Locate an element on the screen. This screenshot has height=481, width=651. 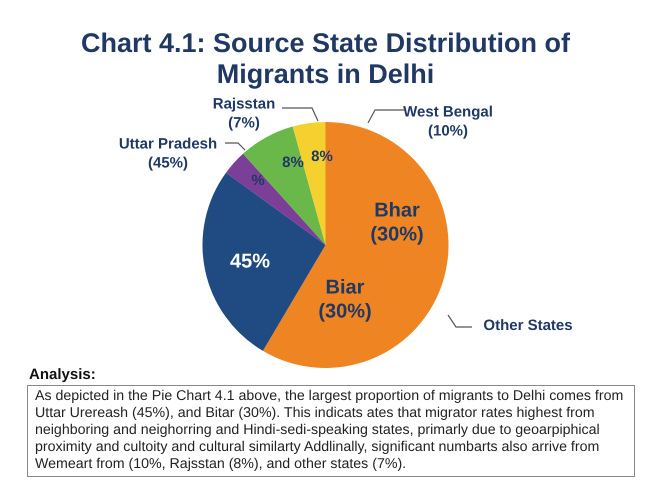
text: Other States is located at coordinates (528, 325).